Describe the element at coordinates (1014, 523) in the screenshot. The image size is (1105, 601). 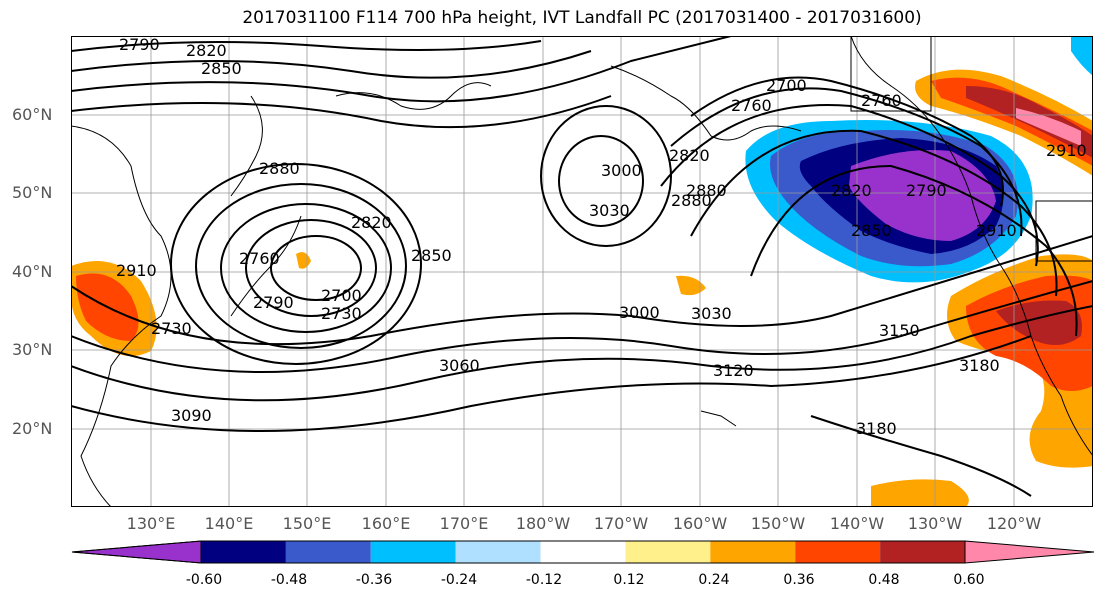
I see `lon-label: 120°W` at that location.